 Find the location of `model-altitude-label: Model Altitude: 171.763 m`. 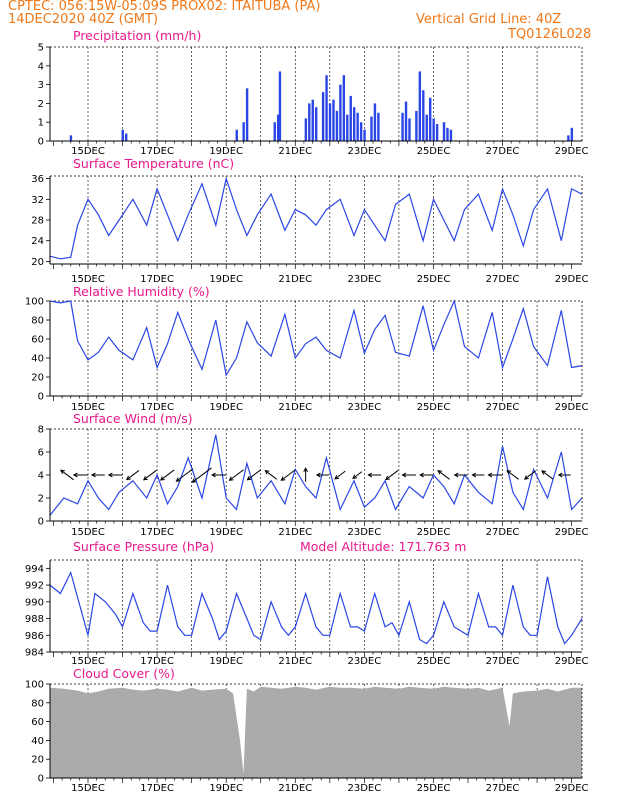

model-altitude-label: Model Altitude: 171.763 m is located at coordinates (383, 546).